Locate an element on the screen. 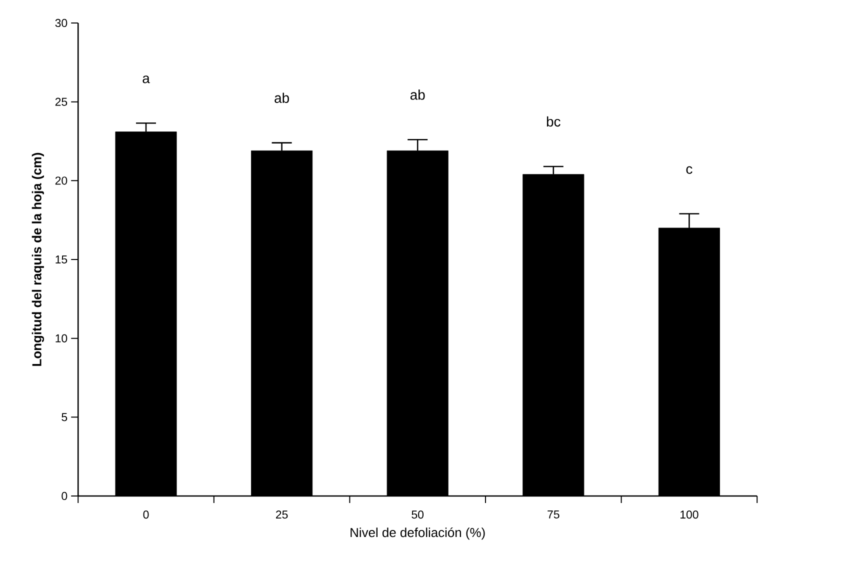  x-tick-label: 100 is located at coordinates (689, 514).